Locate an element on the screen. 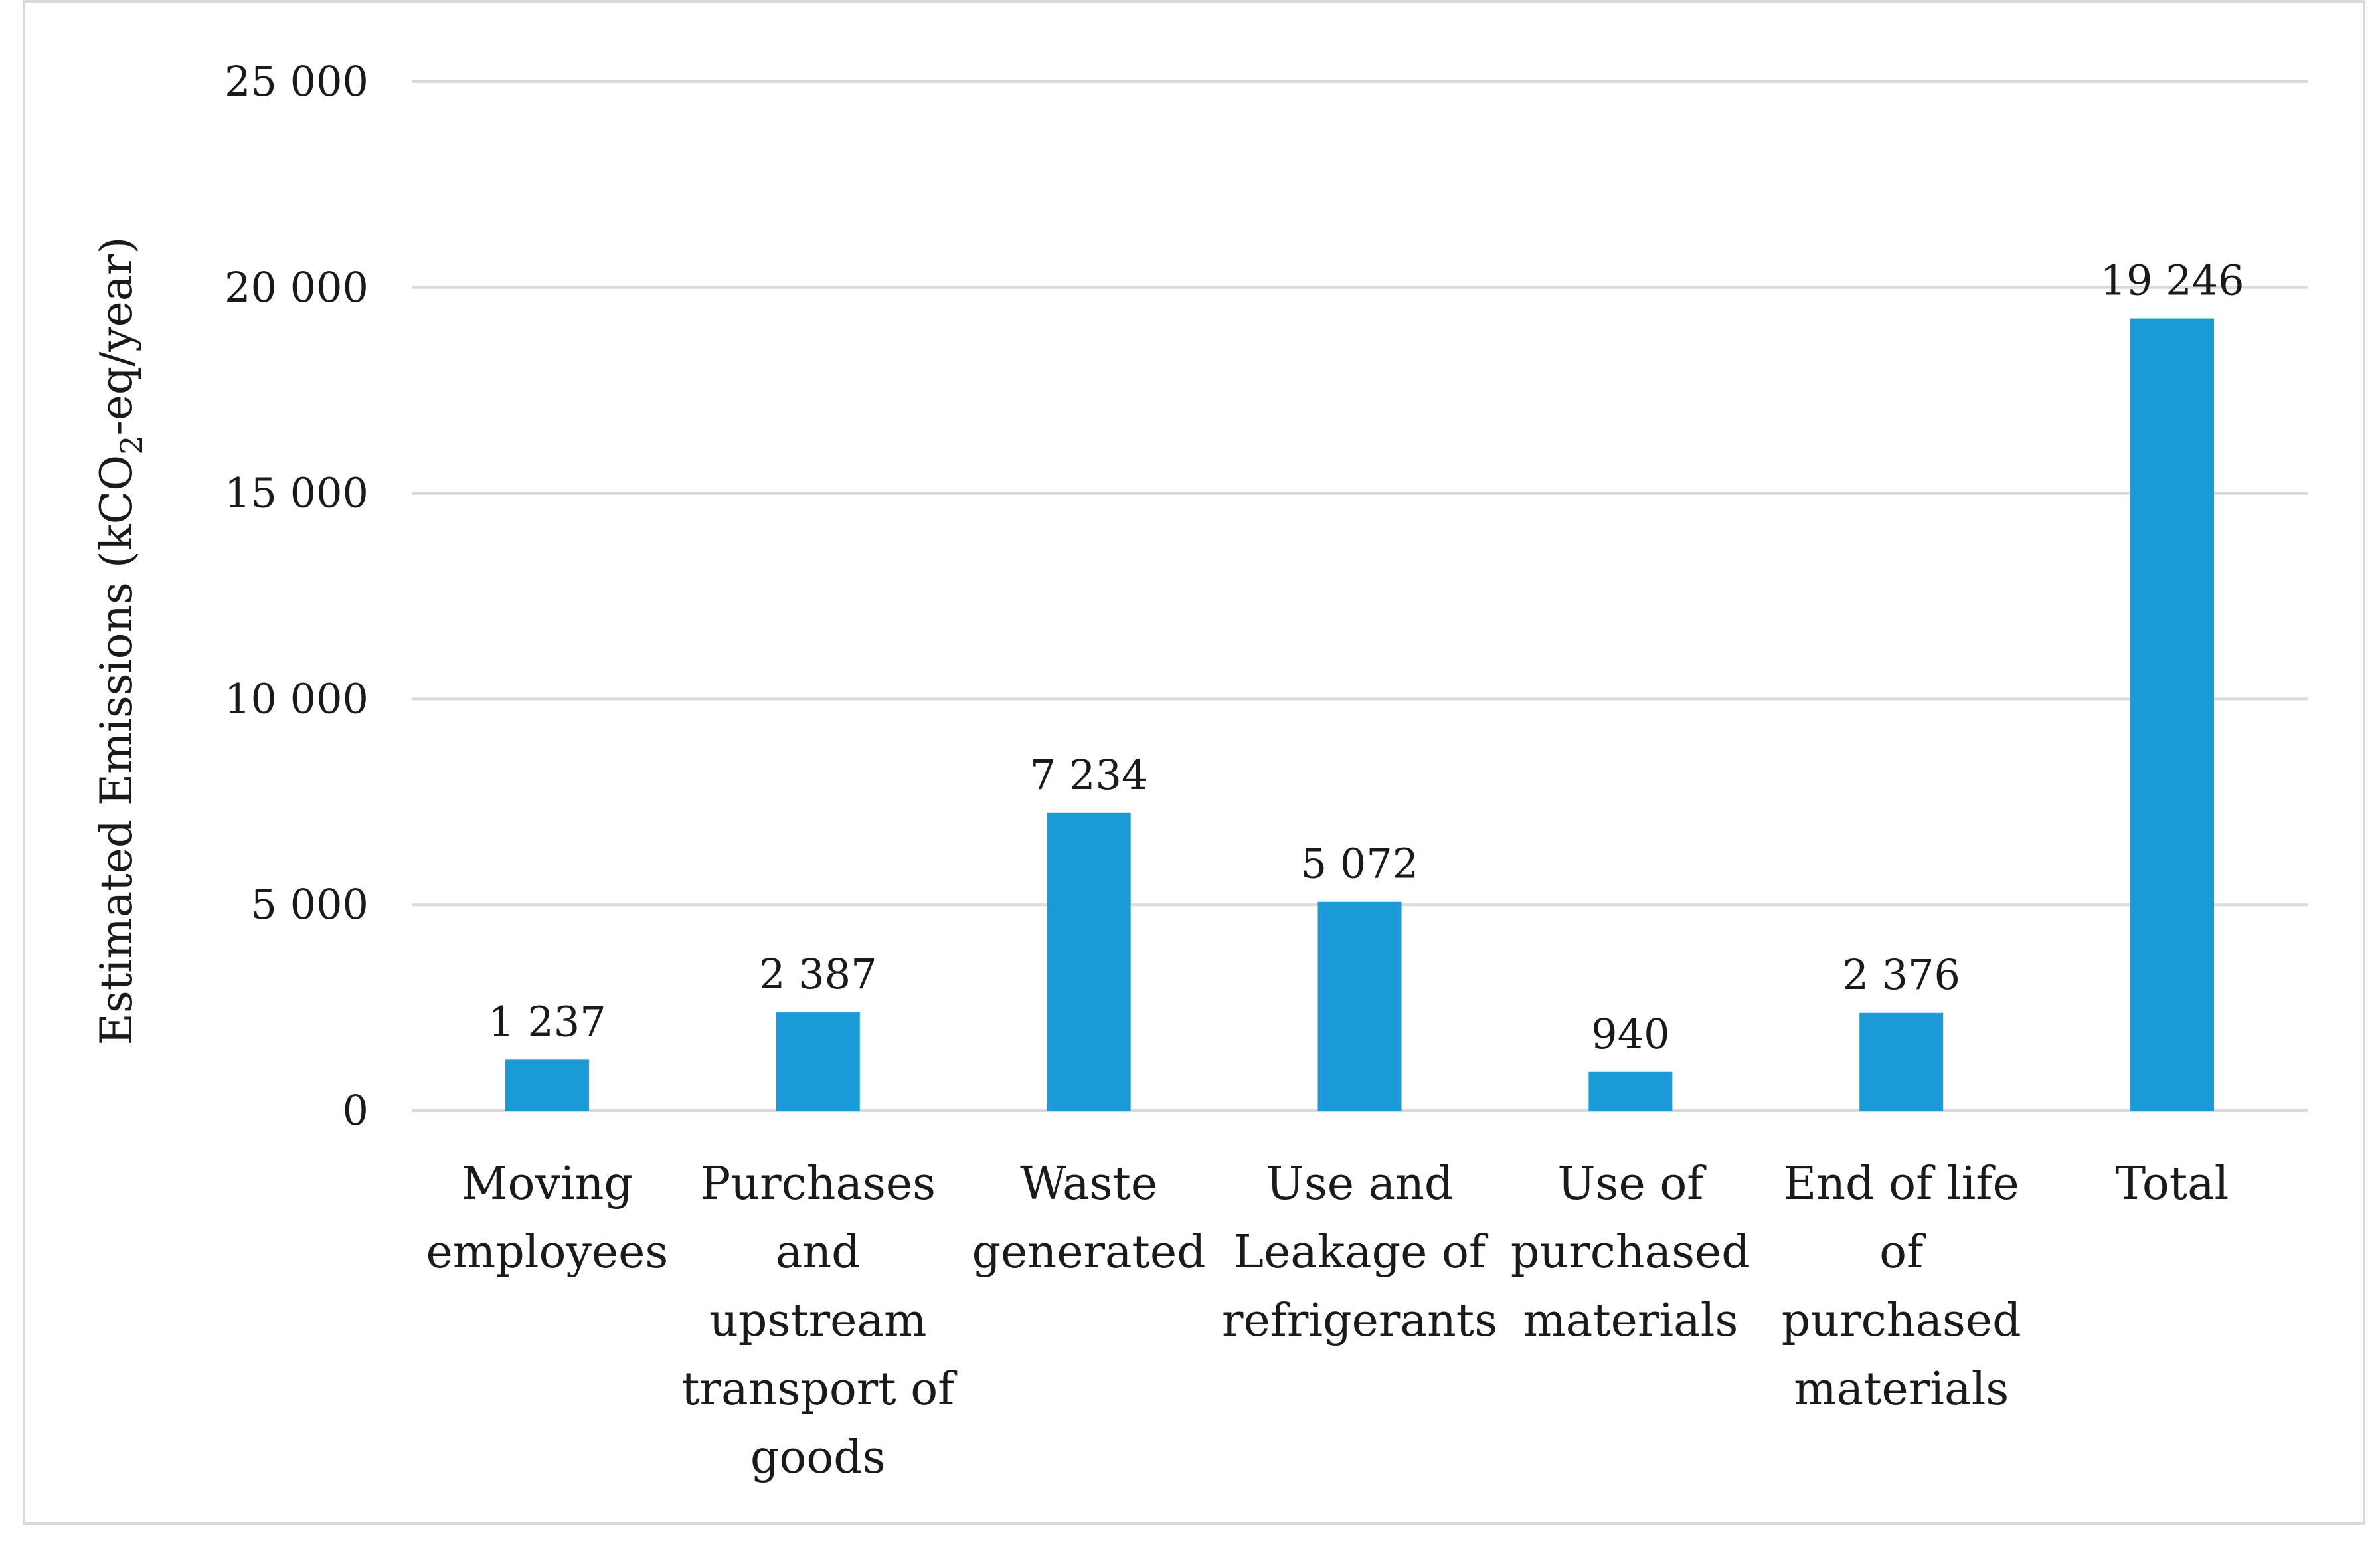 Image resolution: width=2380 pixels, height=1551 pixels. data-label: 940 is located at coordinates (1630, 1034).